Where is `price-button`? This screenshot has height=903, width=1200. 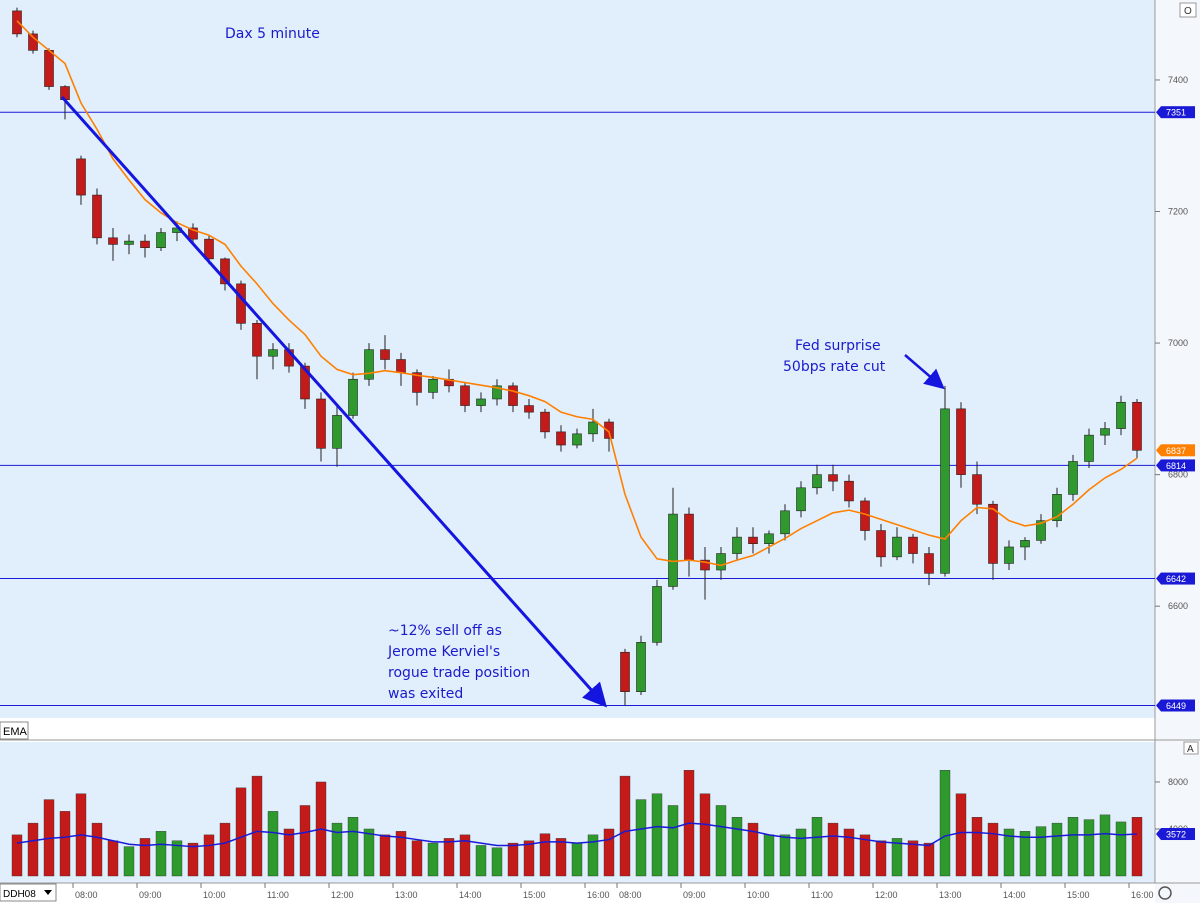 price-button is located at coordinates (1188, 10).